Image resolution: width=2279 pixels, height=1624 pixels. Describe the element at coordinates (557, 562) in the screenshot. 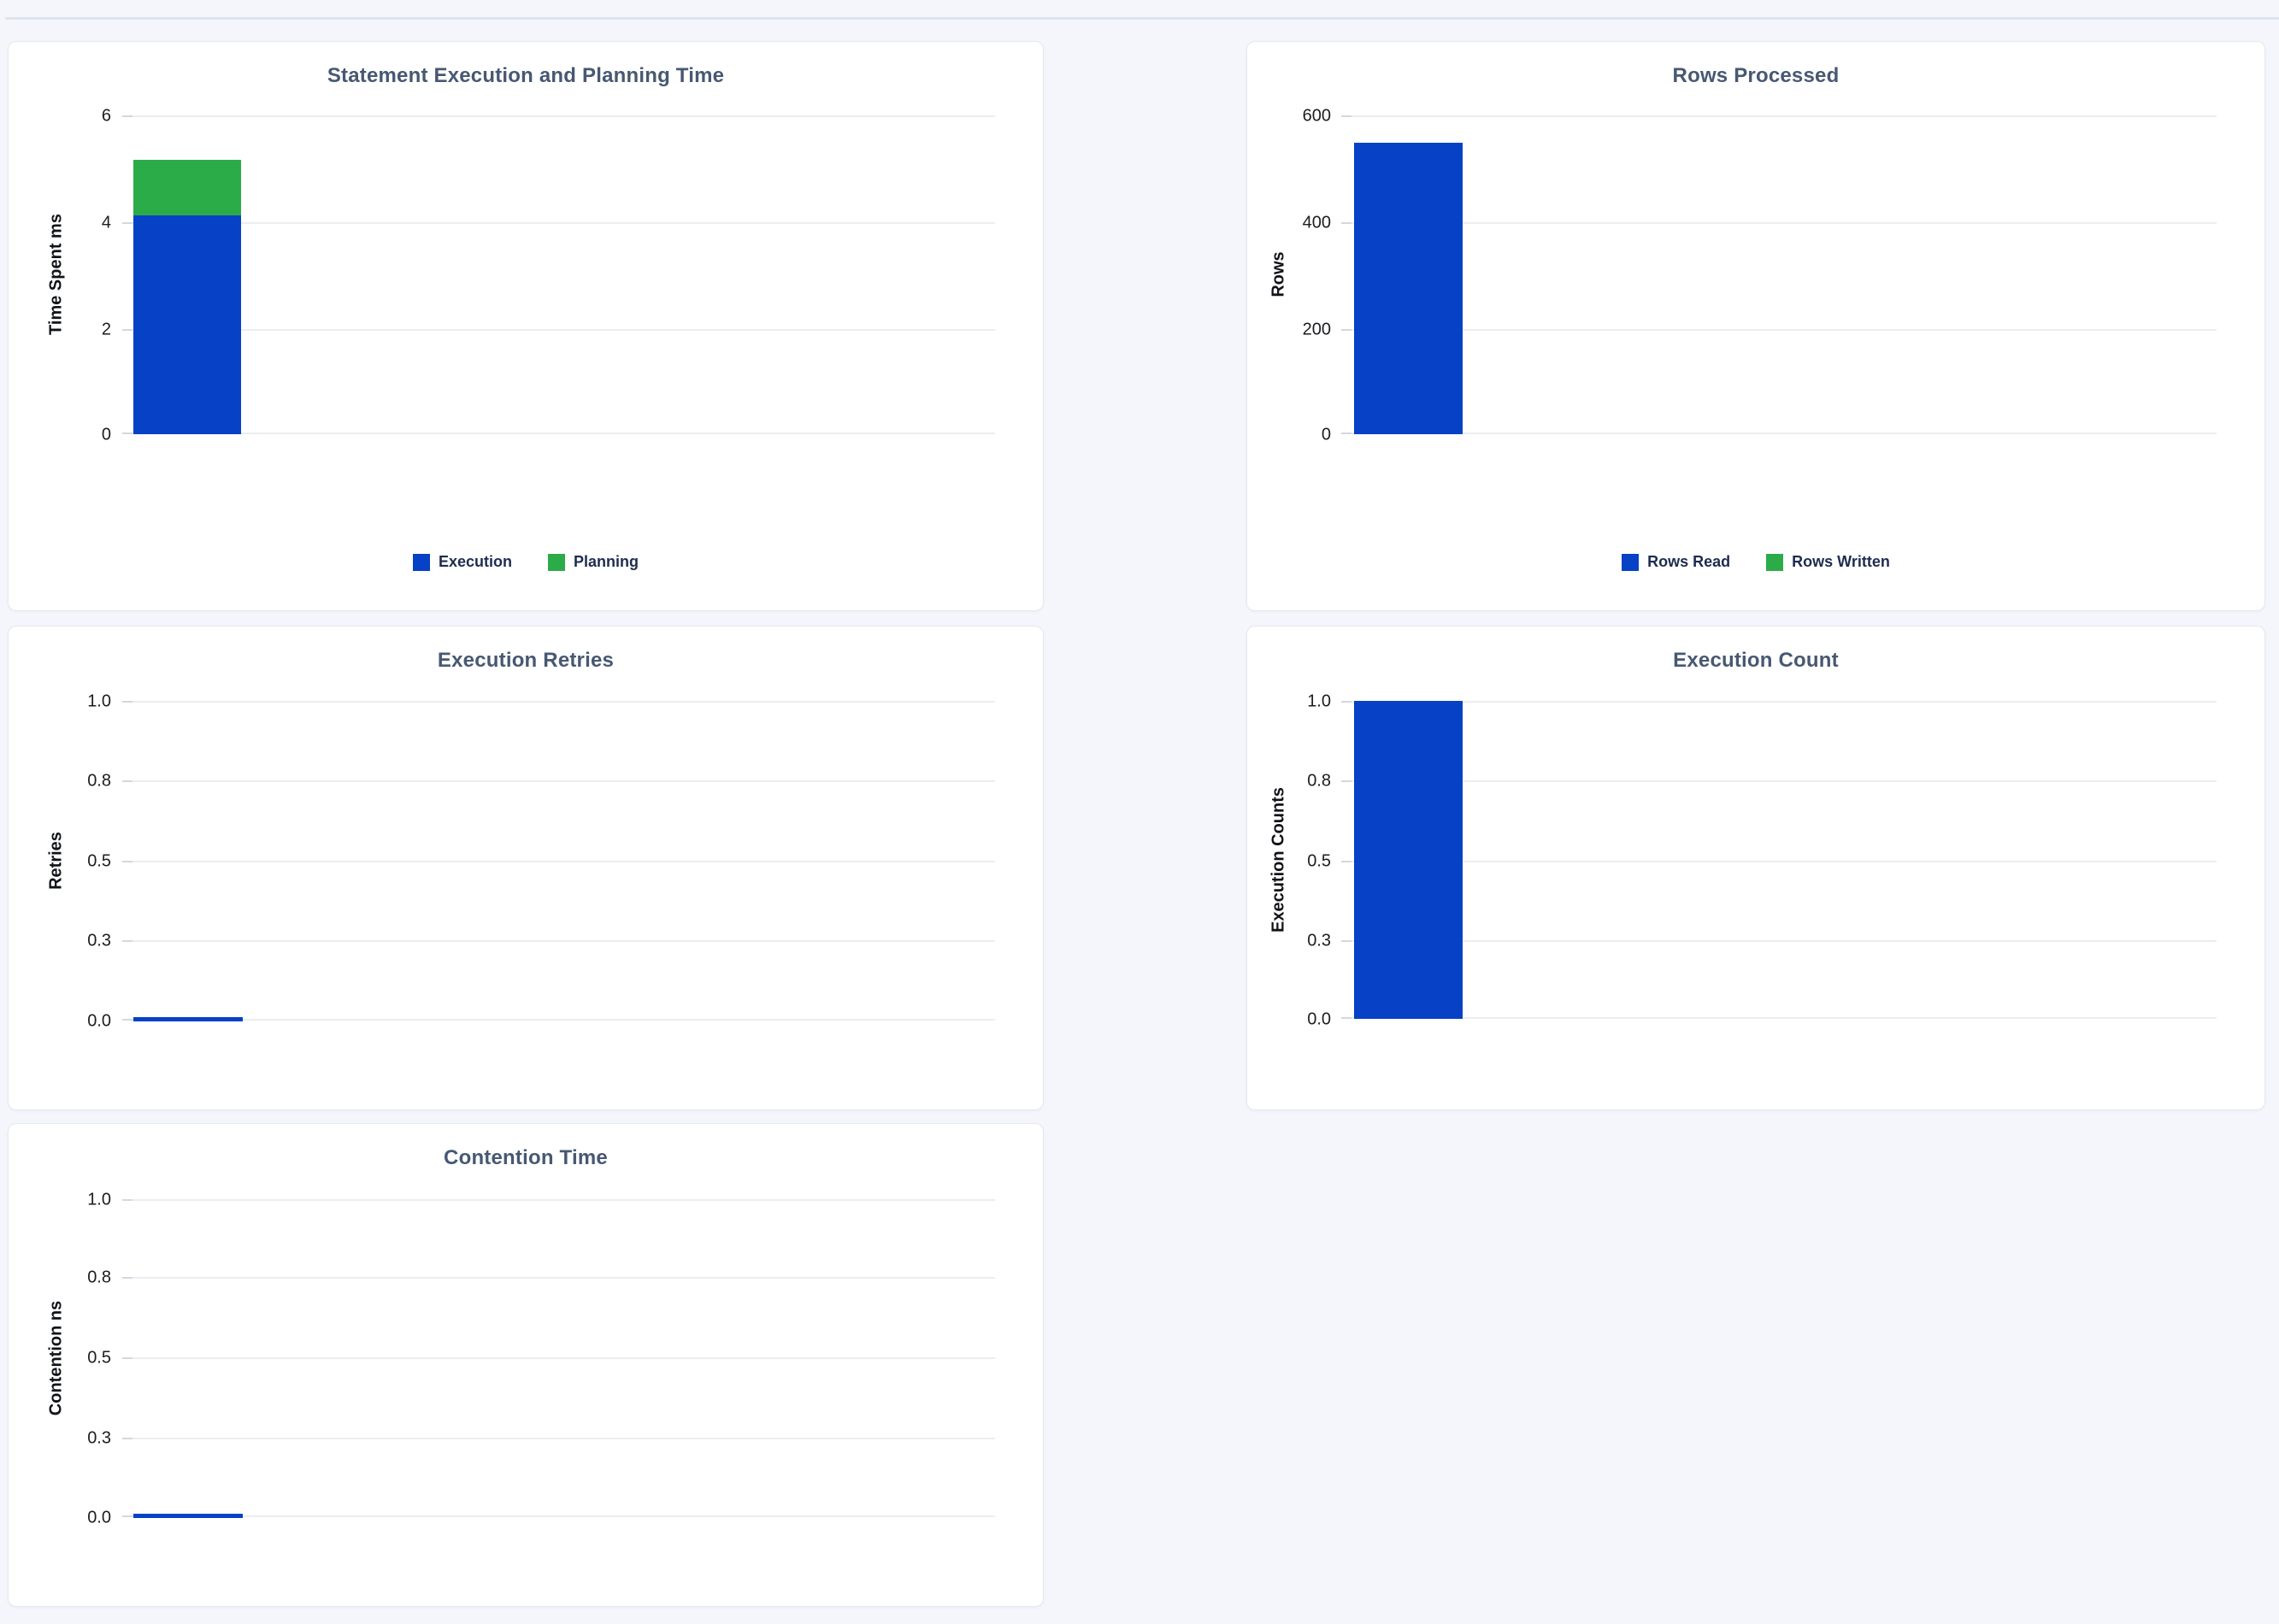

I see `legend-swatch-planning` at that location.